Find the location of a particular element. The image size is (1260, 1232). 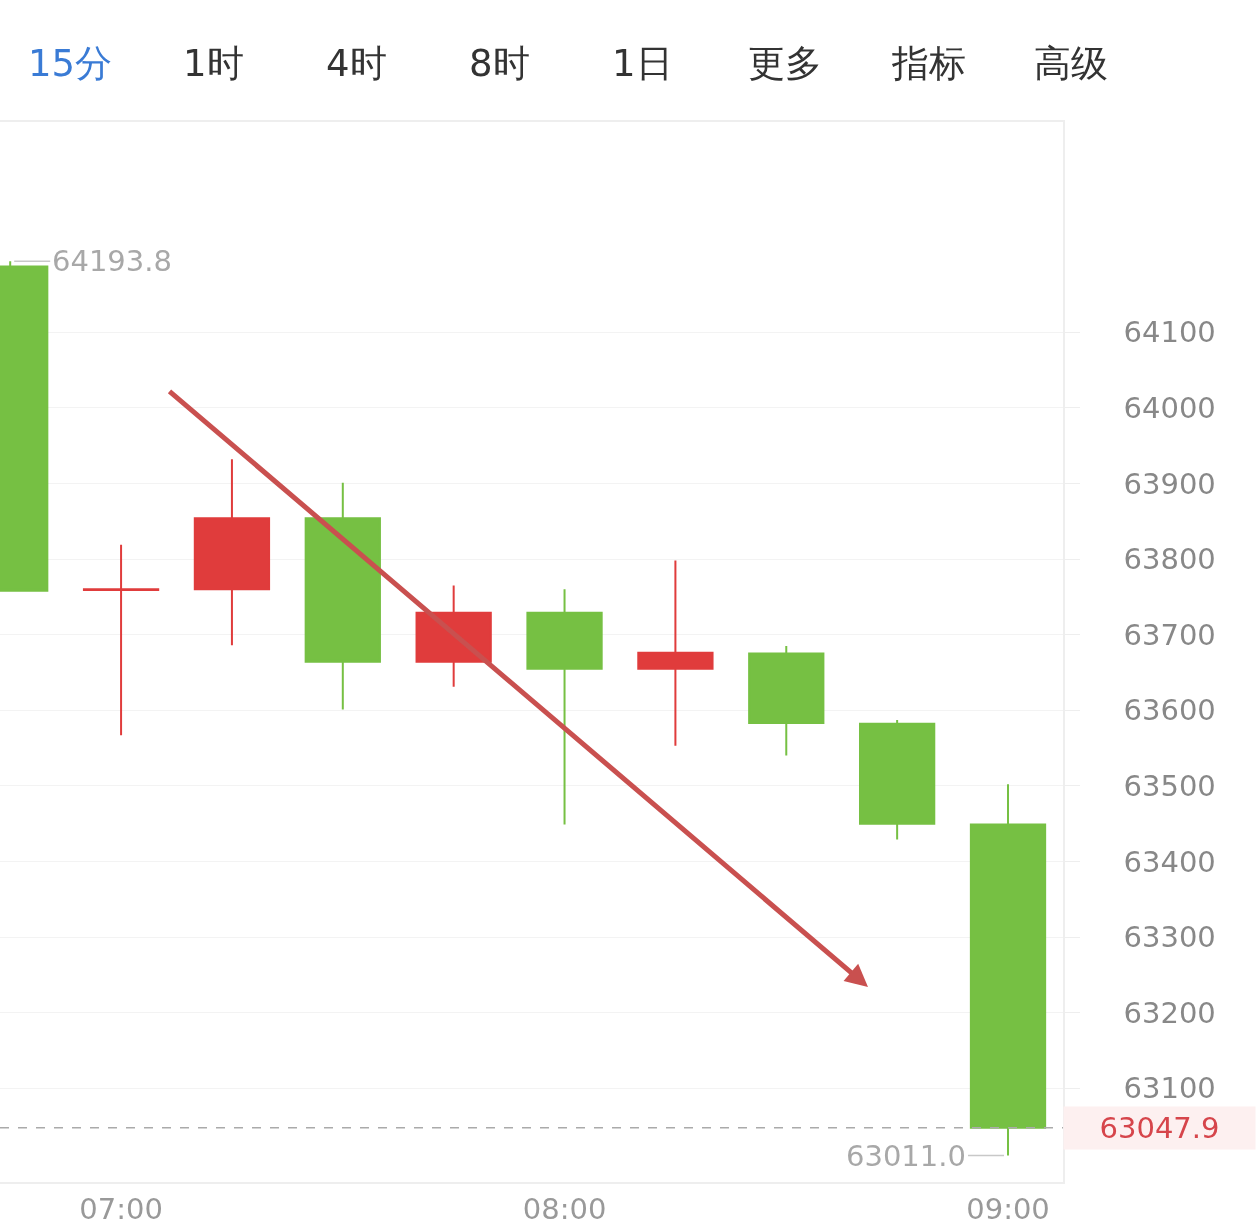

text: 8时 is located at coordinates (499, 63).